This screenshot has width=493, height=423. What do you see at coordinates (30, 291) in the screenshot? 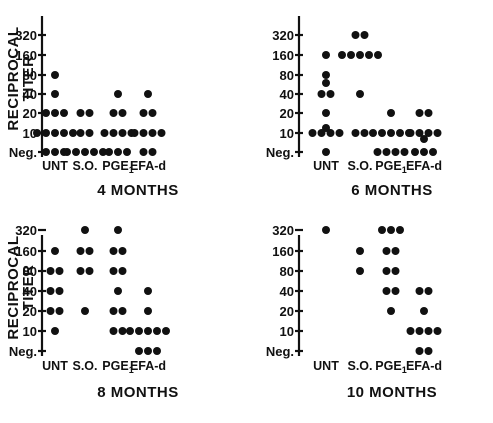
I see `y-tick-label-2-3: 40` at bounding box center [30, 291].